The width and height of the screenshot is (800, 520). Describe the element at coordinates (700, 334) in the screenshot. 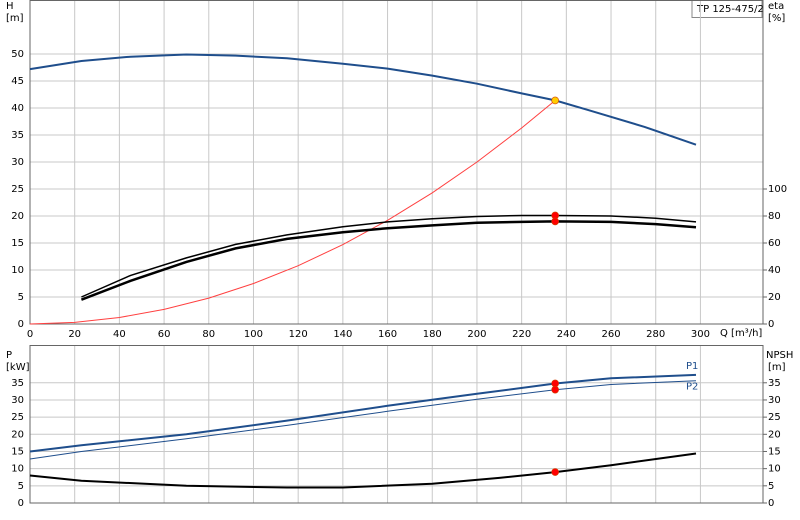

I see `x-tick-label: 300` at that location.